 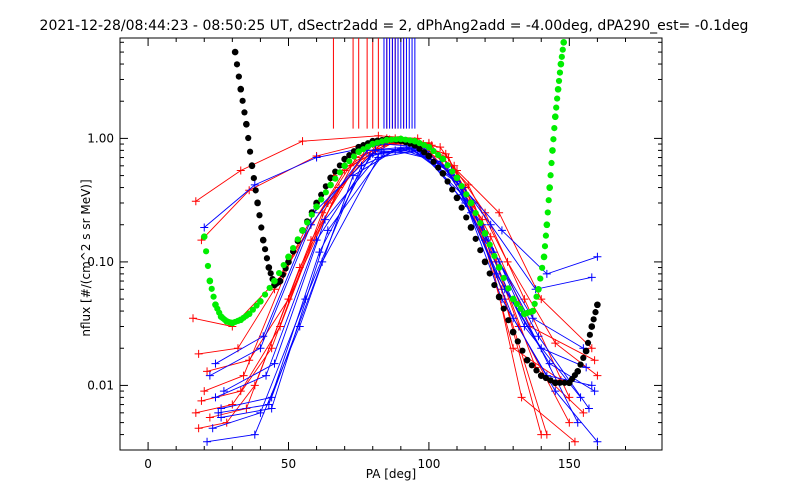 I want to click on x-axis-label: PA [deg], so click(x=391, y=474).